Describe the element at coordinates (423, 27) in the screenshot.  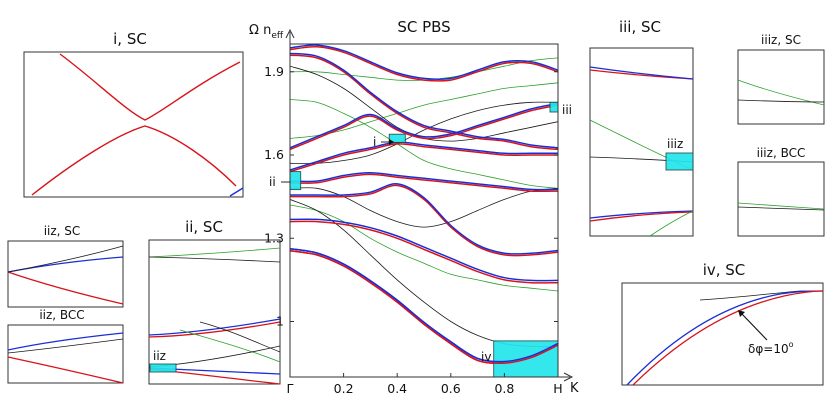
I see `main-title: SC PBS` at that location.